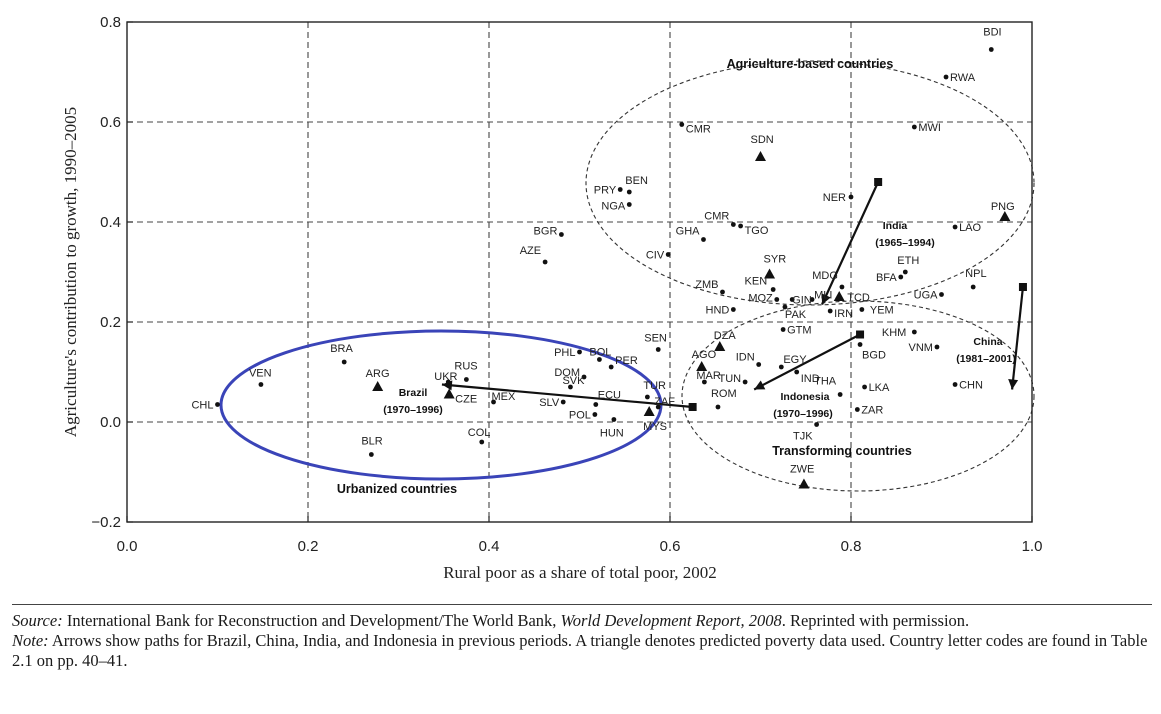  Describe the element at coordinates (781, 367) in the screenshot. I see `dot-marker-egy` at that location.